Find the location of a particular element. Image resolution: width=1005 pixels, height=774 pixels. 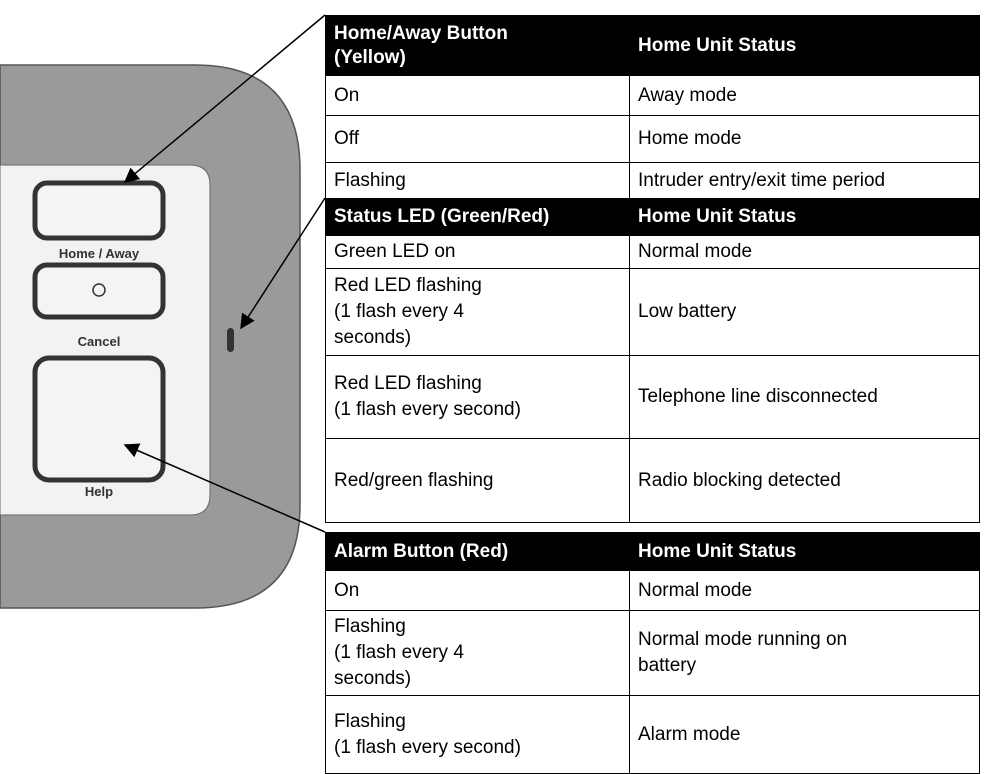

table-cell: Telephone line disconnected is located at coordinates (804, 397).